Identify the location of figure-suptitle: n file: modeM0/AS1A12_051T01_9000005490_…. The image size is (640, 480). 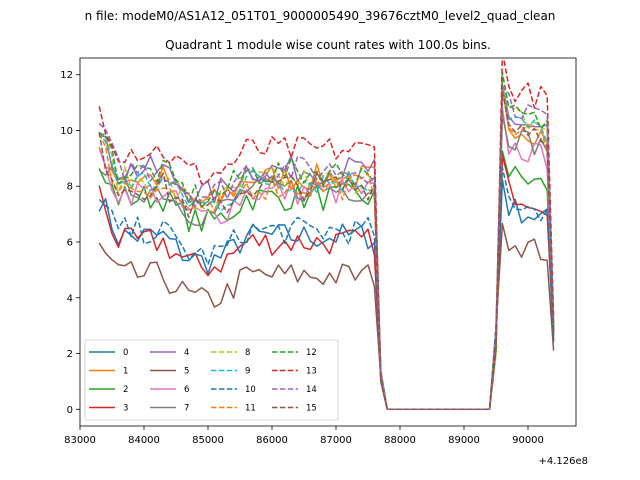
(320, 16).